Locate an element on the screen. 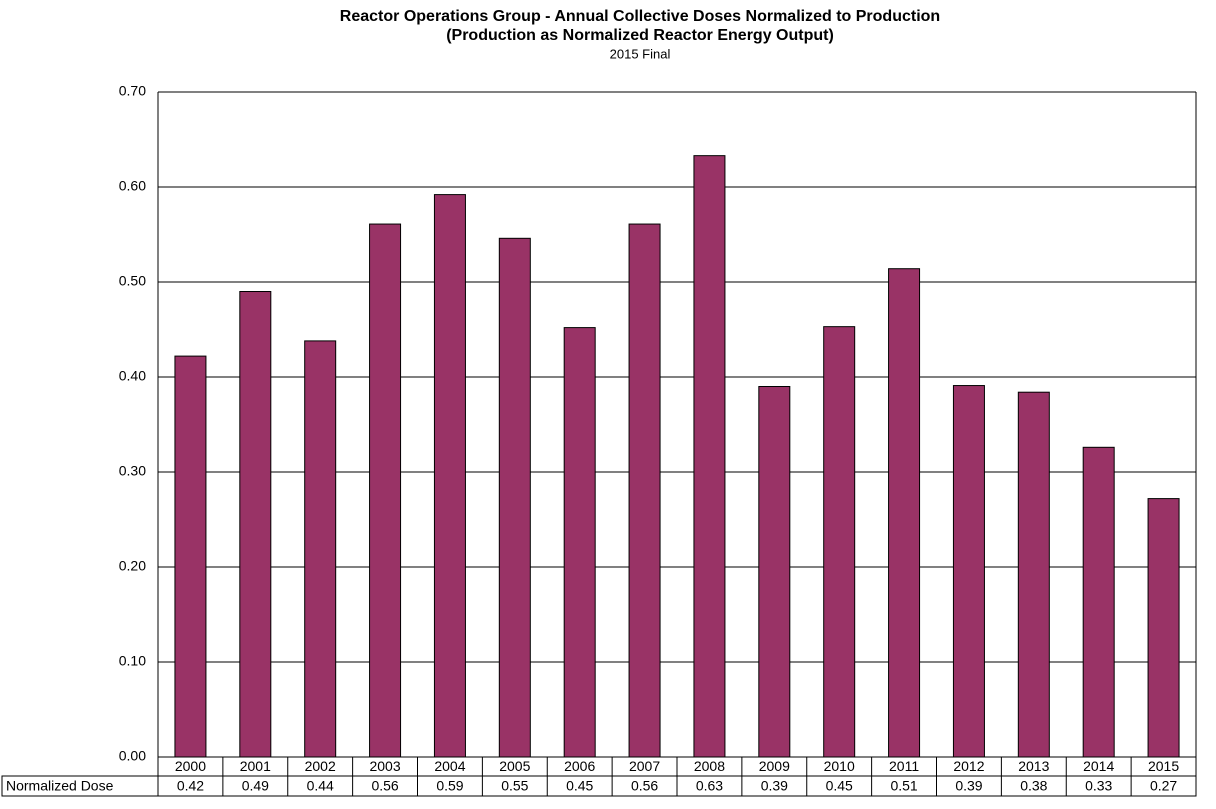 This screenshot has height=809, width=1216. x-tick-label: 2000 is located at coordinates (190, 766).